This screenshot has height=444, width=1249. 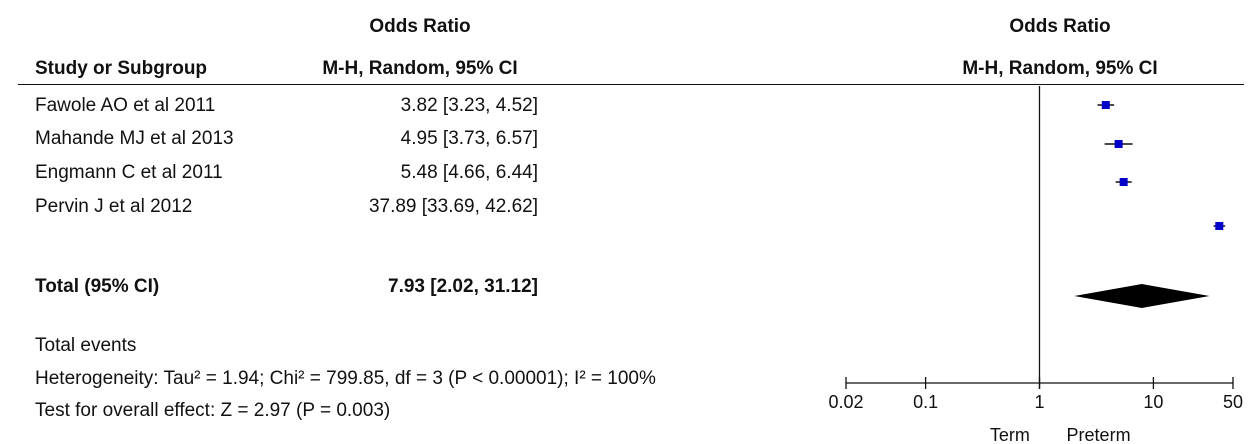 I want to click on total-label: Total (95% CI), so click(x=97, y=286).